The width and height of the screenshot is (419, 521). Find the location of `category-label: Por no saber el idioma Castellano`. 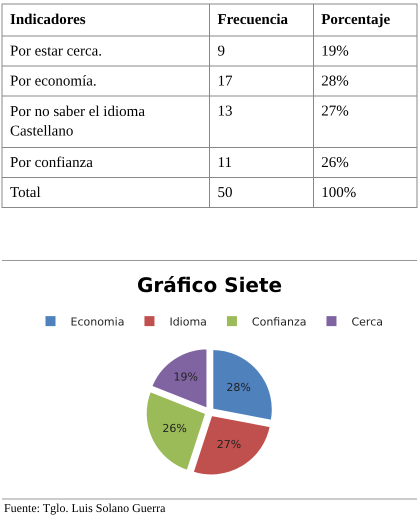

category-label: Por no saber el idioma Castellano is located at coordinates (78, 122).